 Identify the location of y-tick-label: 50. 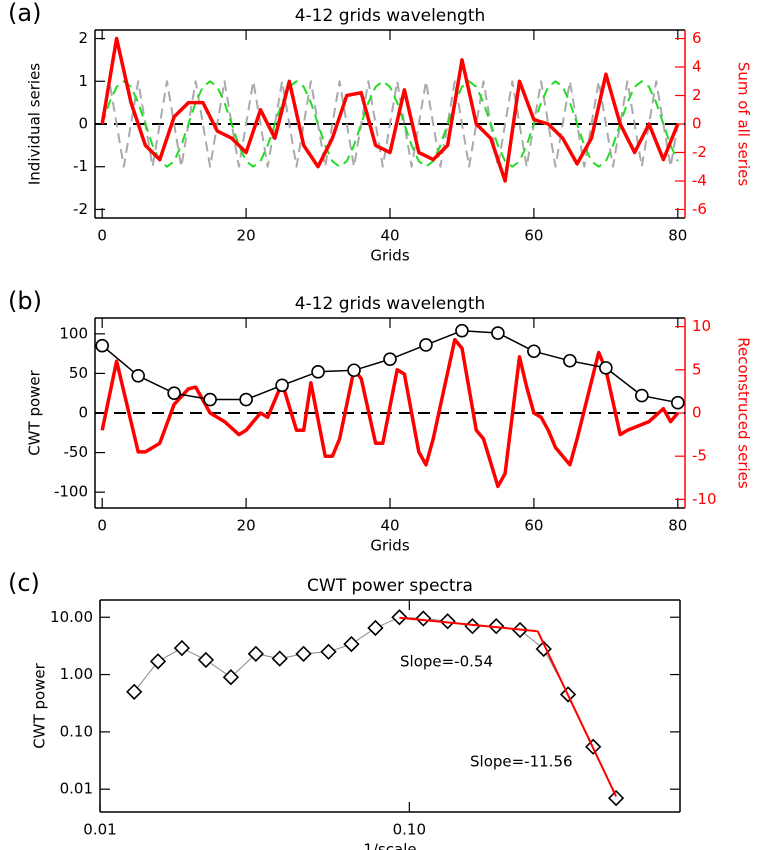
(78, 373).